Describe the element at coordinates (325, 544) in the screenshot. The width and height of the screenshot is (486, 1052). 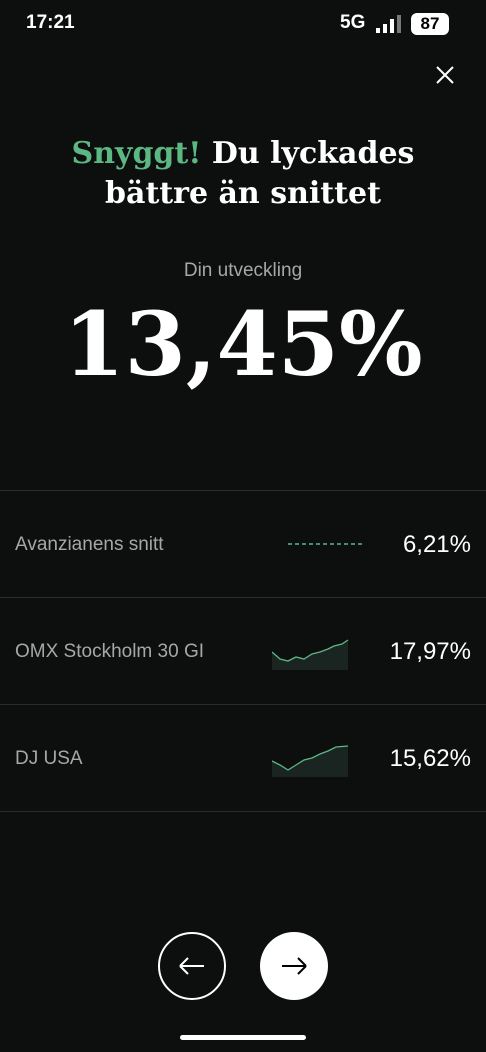
I see `dashed-line` at that location.